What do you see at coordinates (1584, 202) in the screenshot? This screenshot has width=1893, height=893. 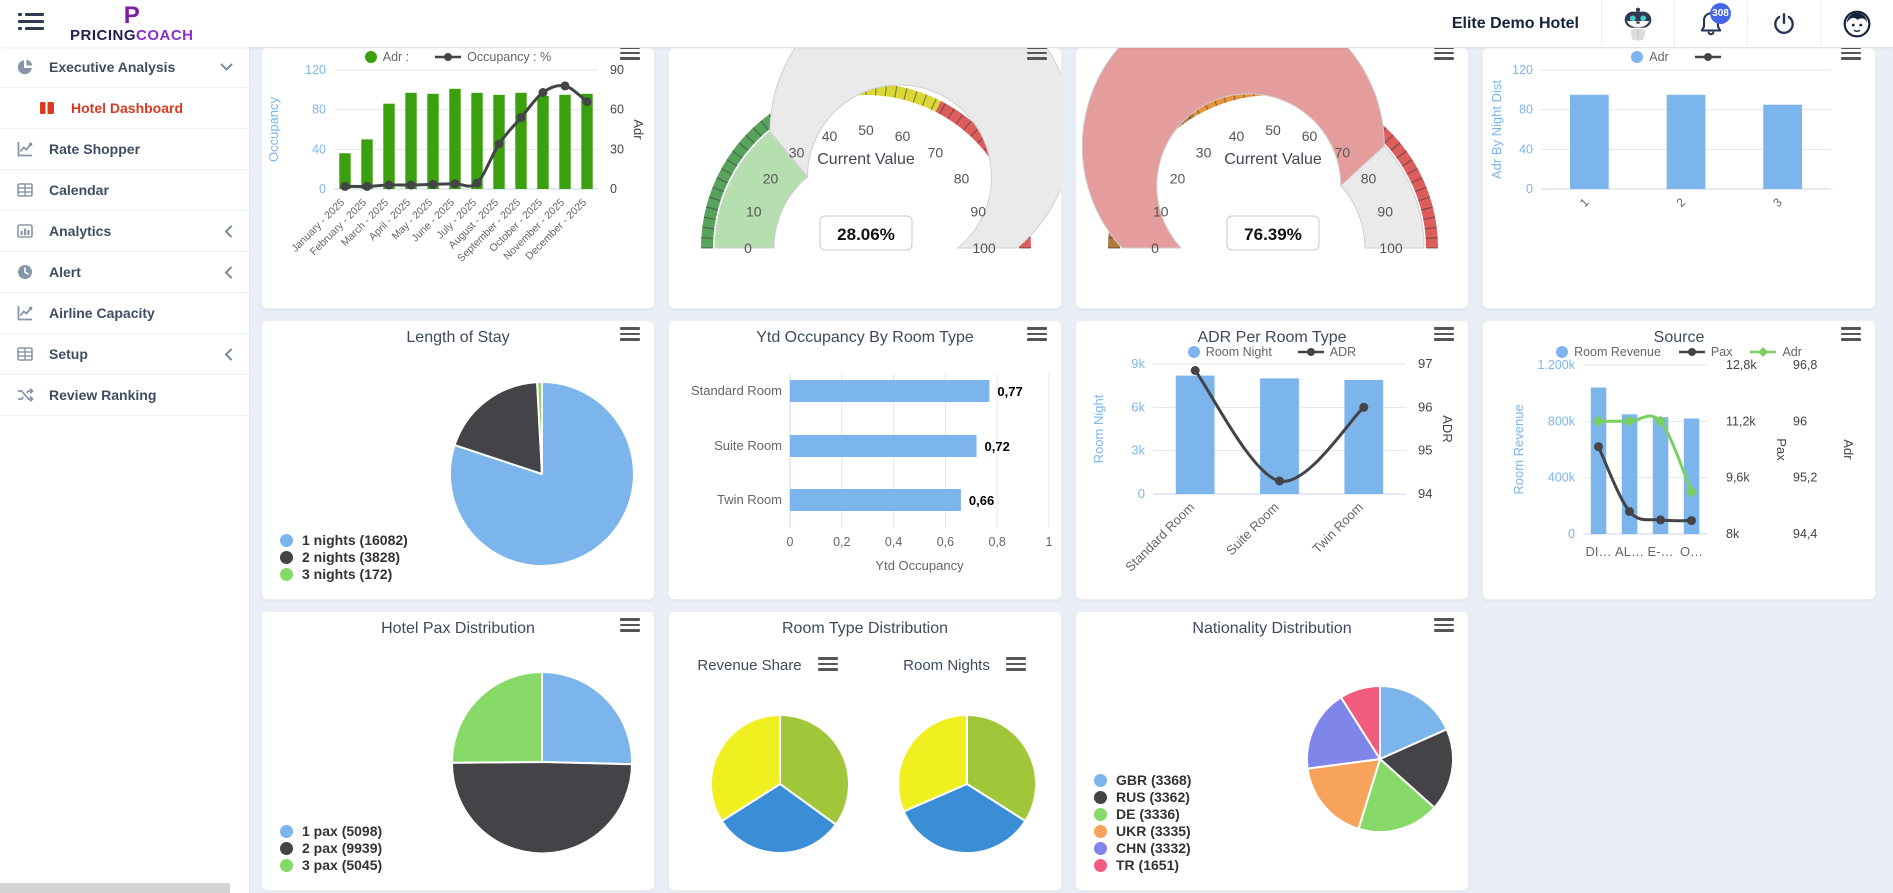 I see `svg-text: 1` at bounding box center [1584, 202].